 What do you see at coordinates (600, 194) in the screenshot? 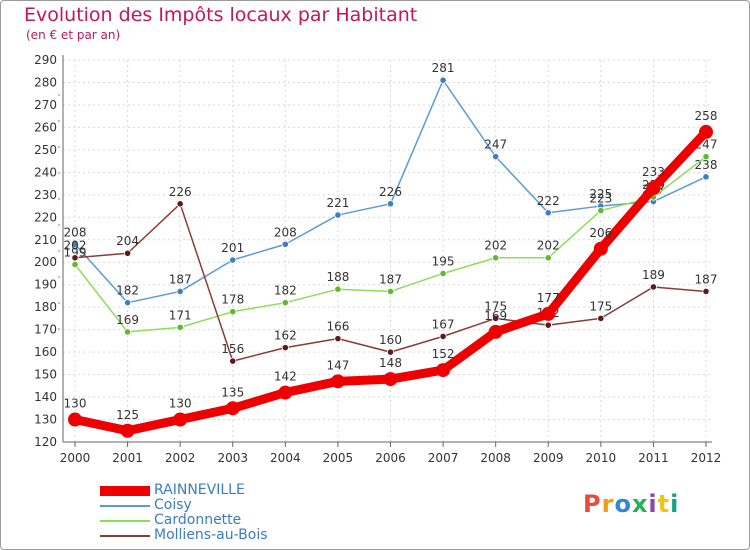
I see `data-label-coisy: 225` at bounding box center [600, 194].